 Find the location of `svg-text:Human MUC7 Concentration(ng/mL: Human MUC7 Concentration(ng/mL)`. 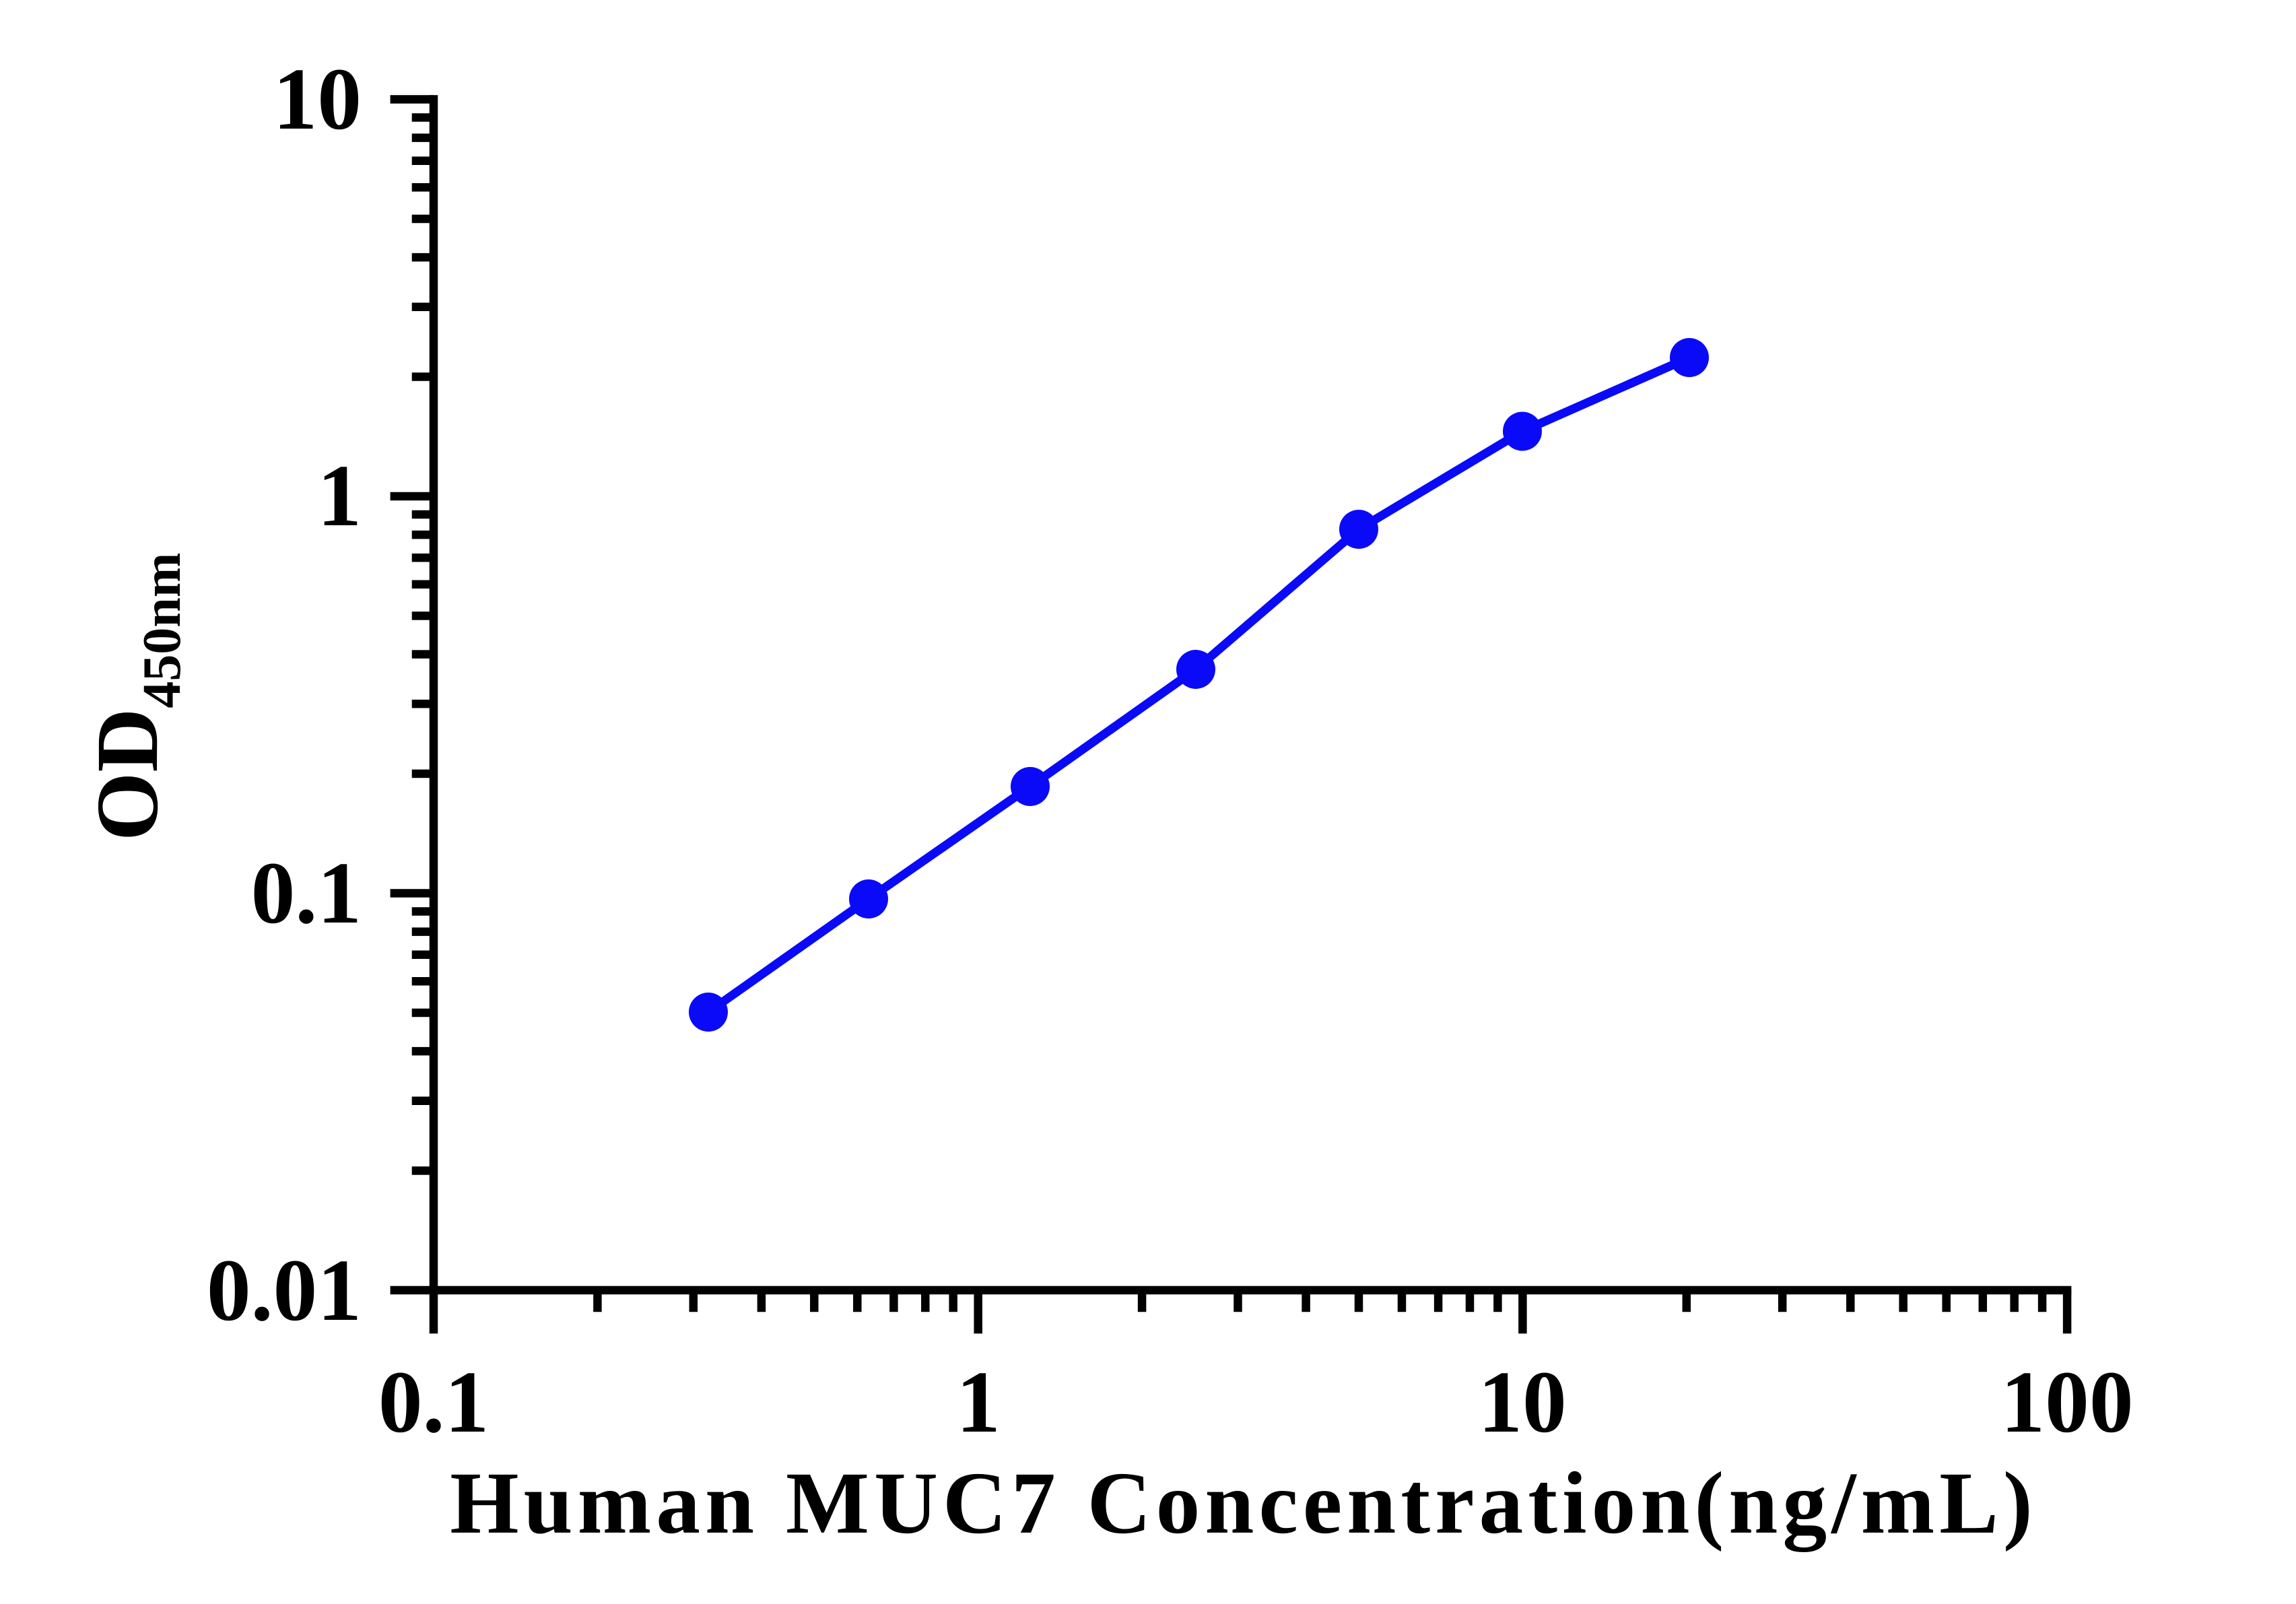

svg-text:Human MUC7 Concentration(ng/mL: Human MUC7 Concentration(ng/mL) is located at coordinates (1243, 1504).